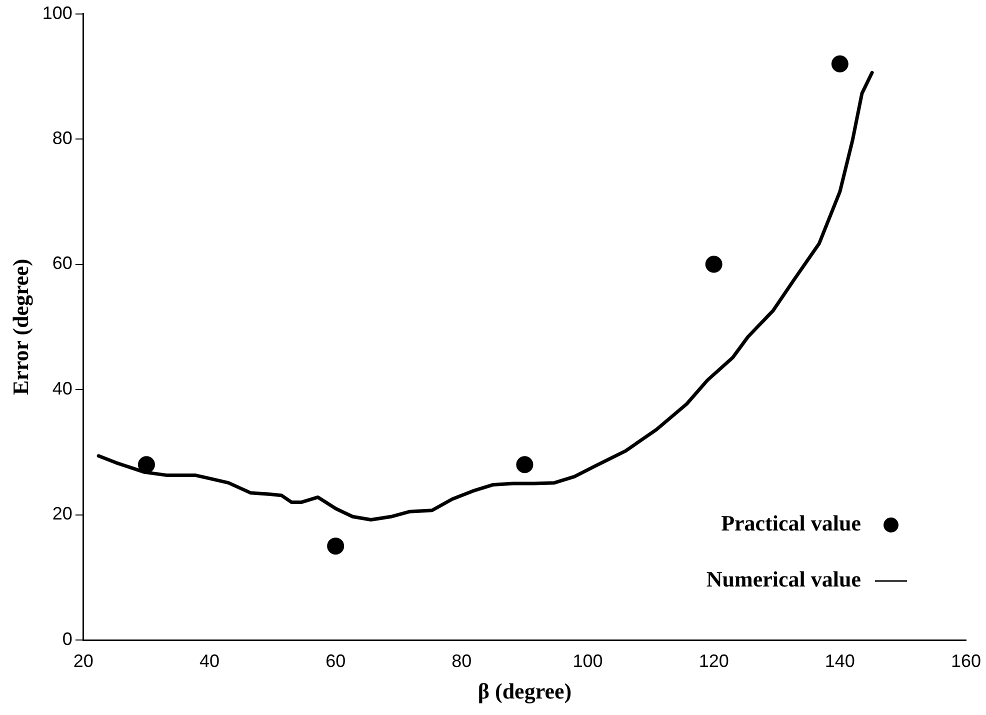 Image resolution: width=986 pixels, height=715 pixels. I want to click on y-tick-label: 100, so click(57, 12).